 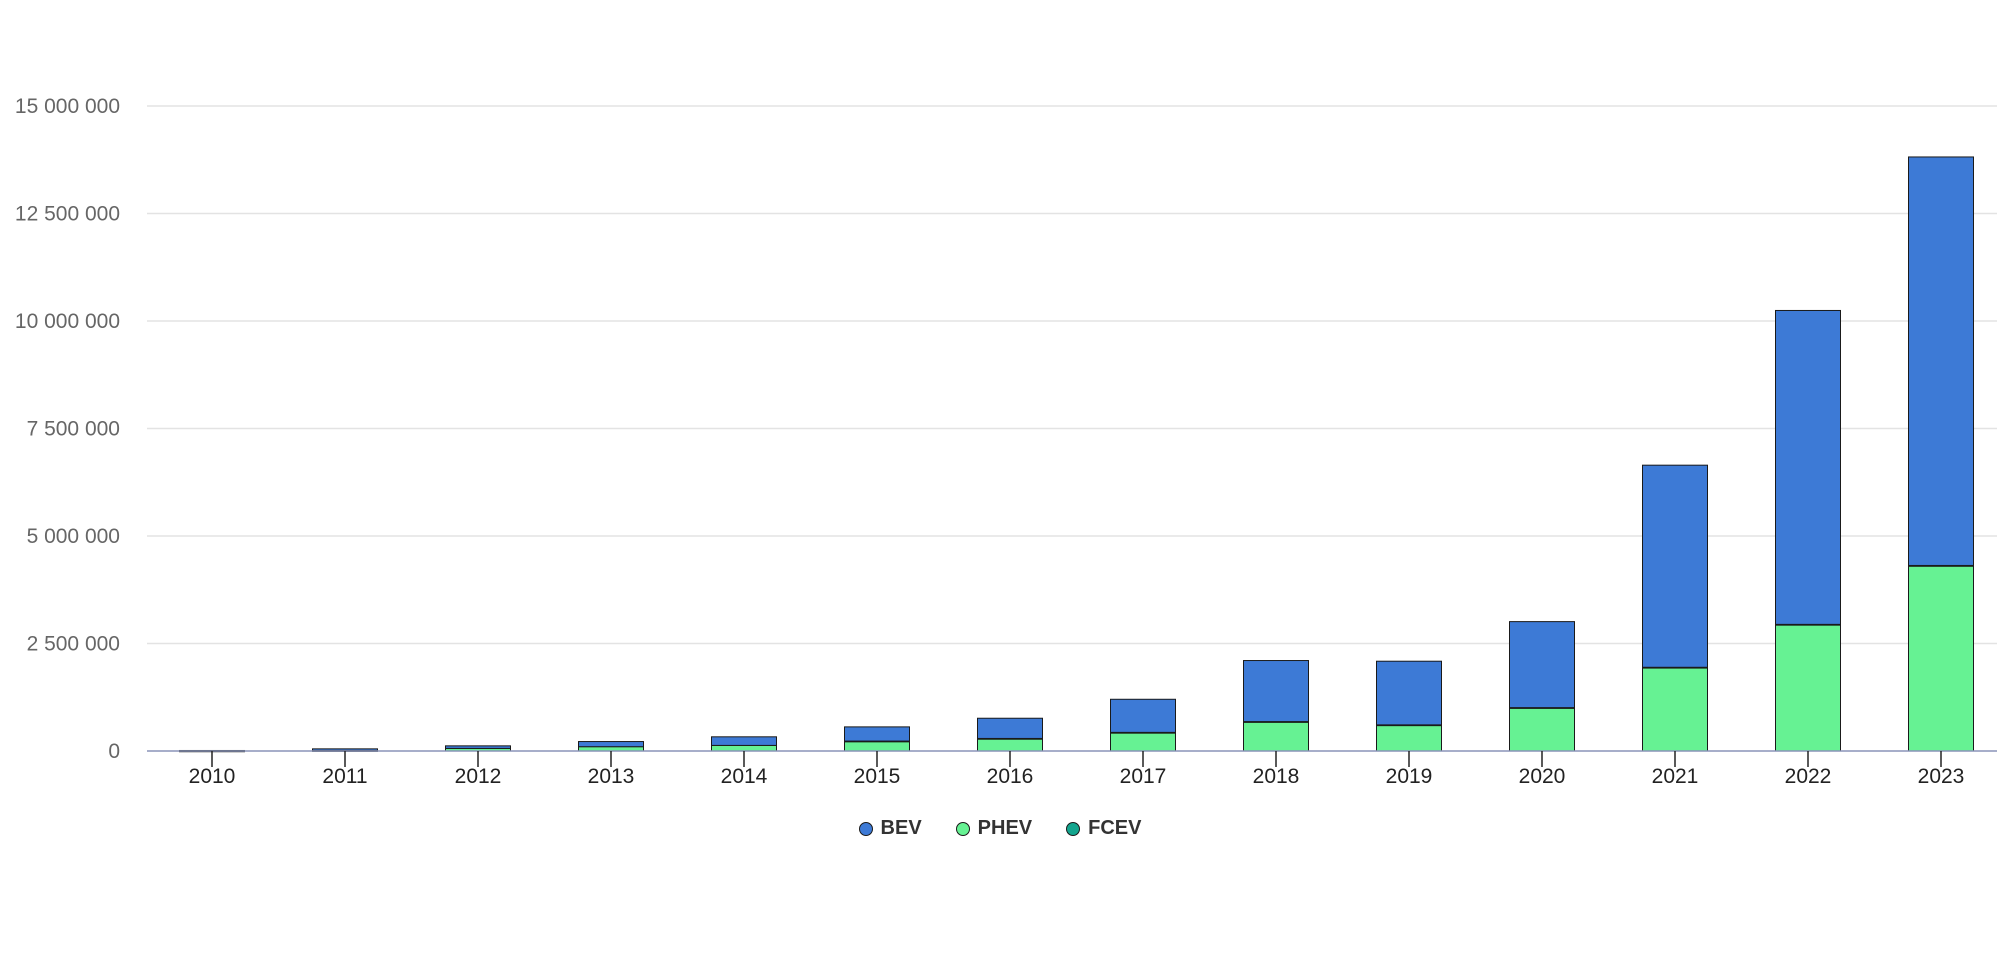 I want to click on x-tick-label: 2019, so click(x=1409, y=776).